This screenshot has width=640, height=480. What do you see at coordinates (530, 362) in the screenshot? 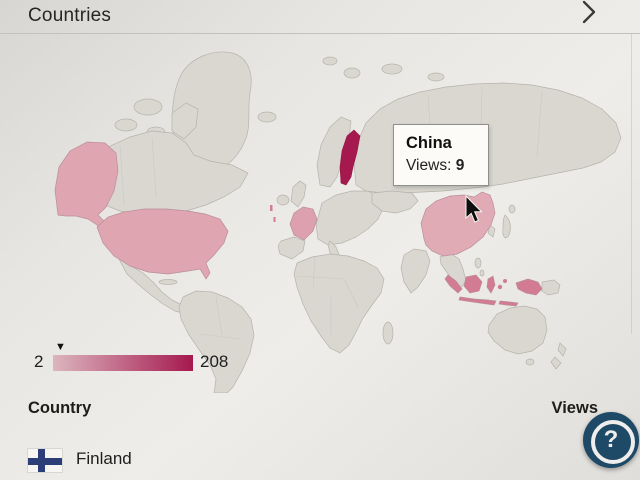
I see `country-tasmania` at bounding box center [530, 362].